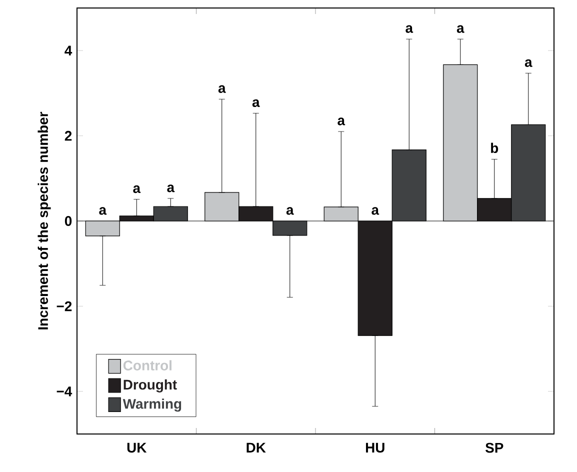 This screenshot has height=472, width=577. I want to click on y-tick-label: 4, so click(68, 51).